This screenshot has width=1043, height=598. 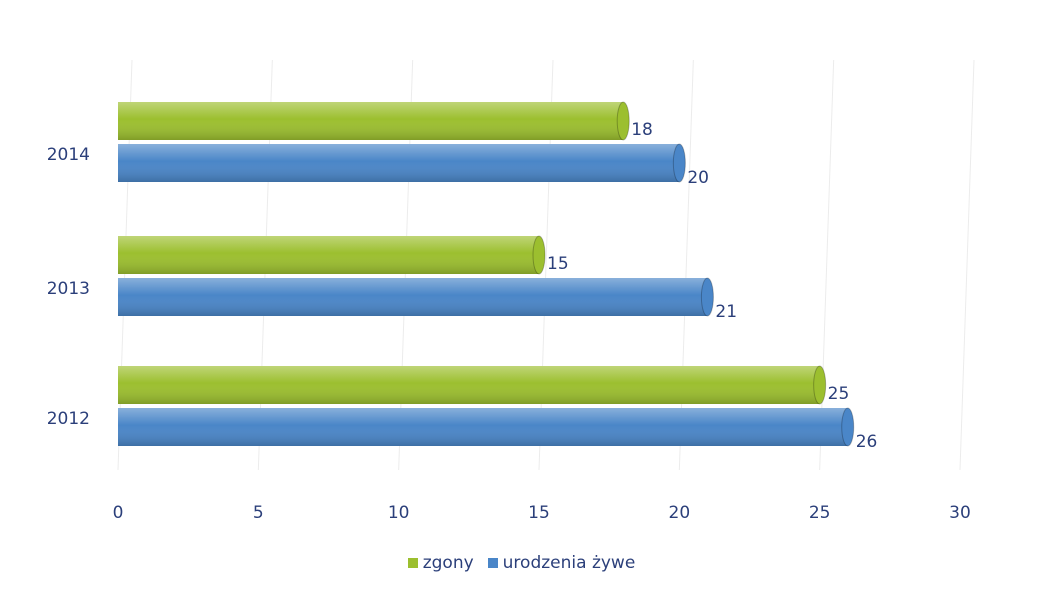 I want to click on x-tick-label: 15, so click(x=539, y=513).